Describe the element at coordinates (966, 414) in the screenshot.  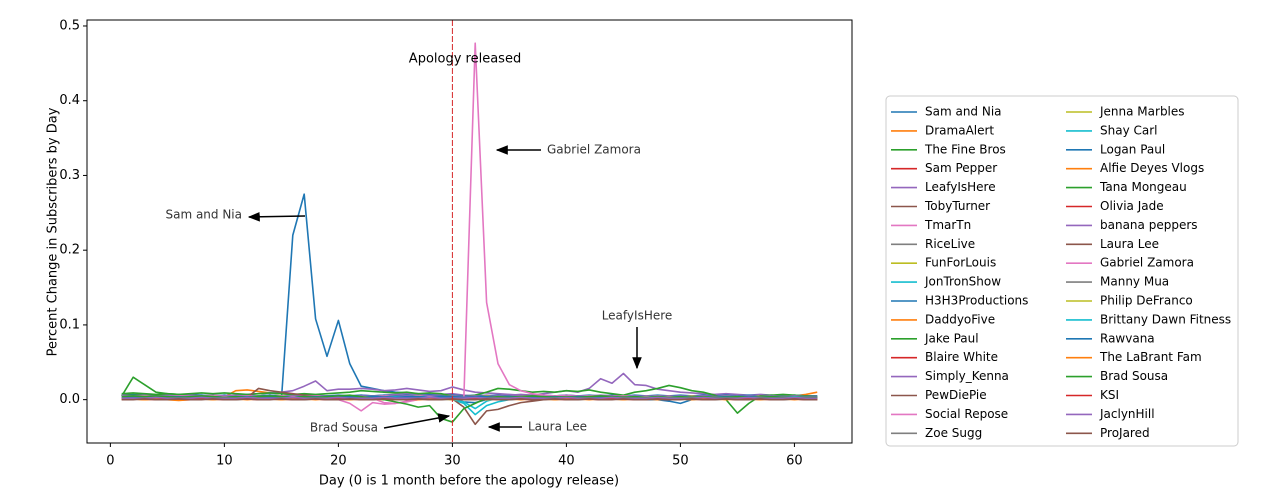
I see `legend-label: Social Repose` at that location.